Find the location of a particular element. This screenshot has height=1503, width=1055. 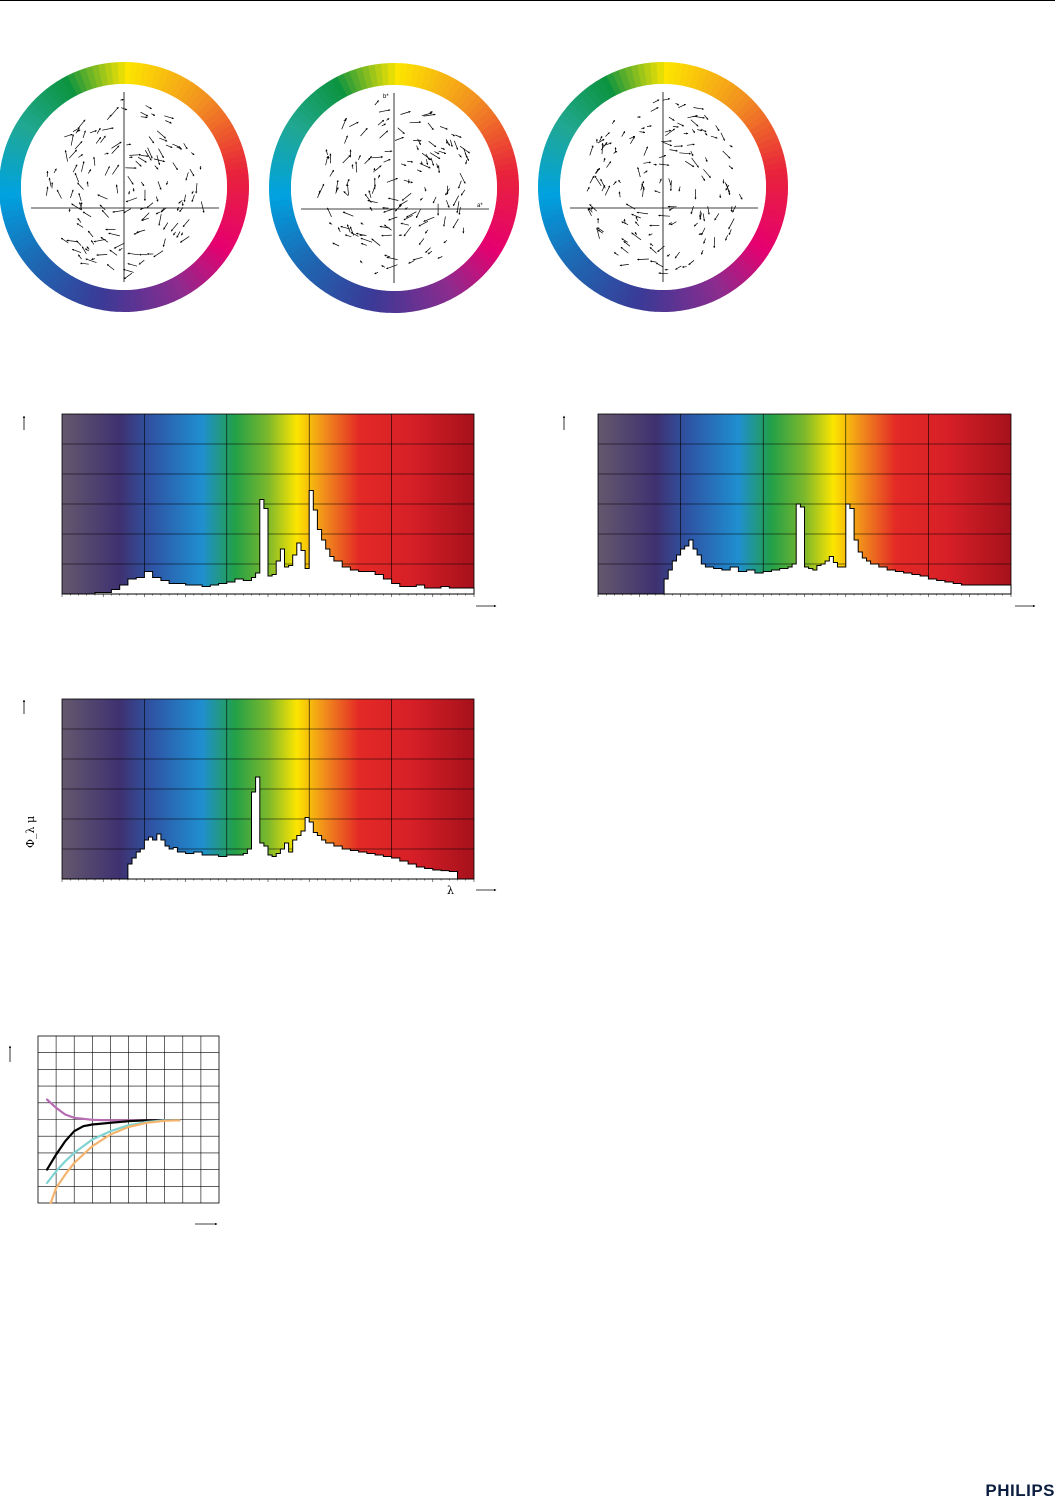

spectrum-curve is located at coordinates (805, 549).